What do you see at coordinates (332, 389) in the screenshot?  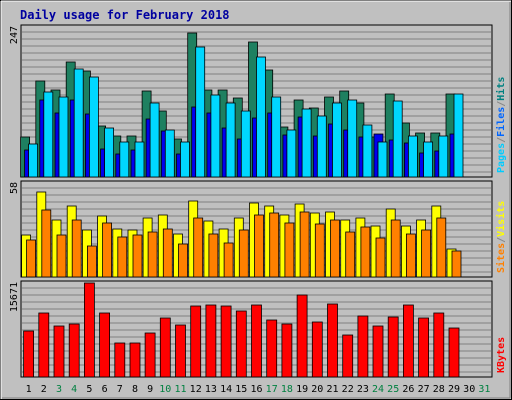 I see `x-tick-label-day-21: 21` at bounding box center [332, 389].